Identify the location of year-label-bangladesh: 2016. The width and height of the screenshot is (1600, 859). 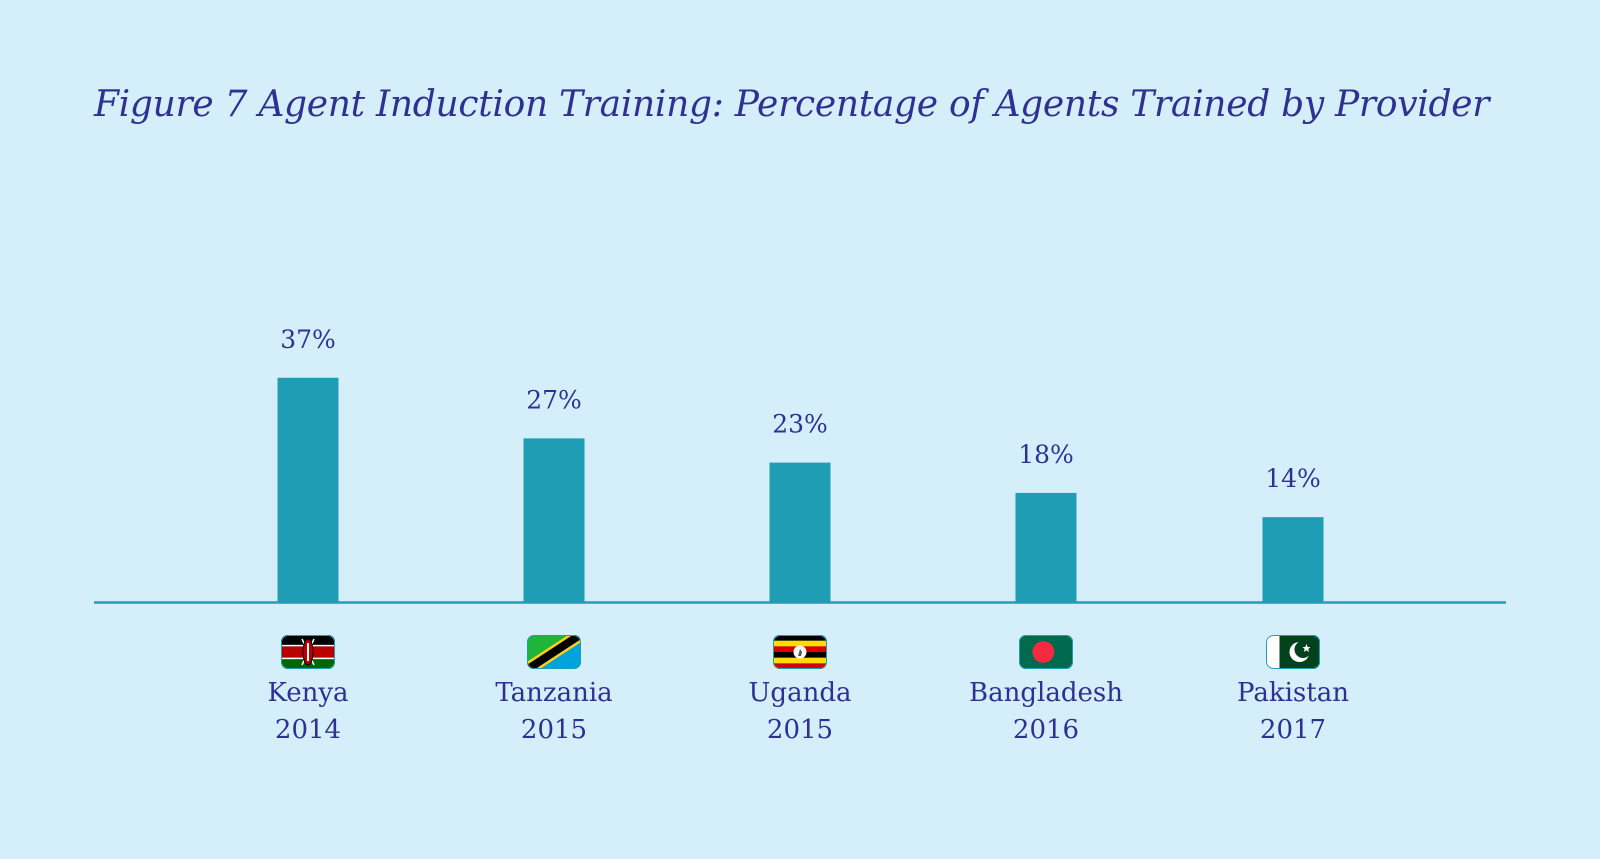
(1046, 730).